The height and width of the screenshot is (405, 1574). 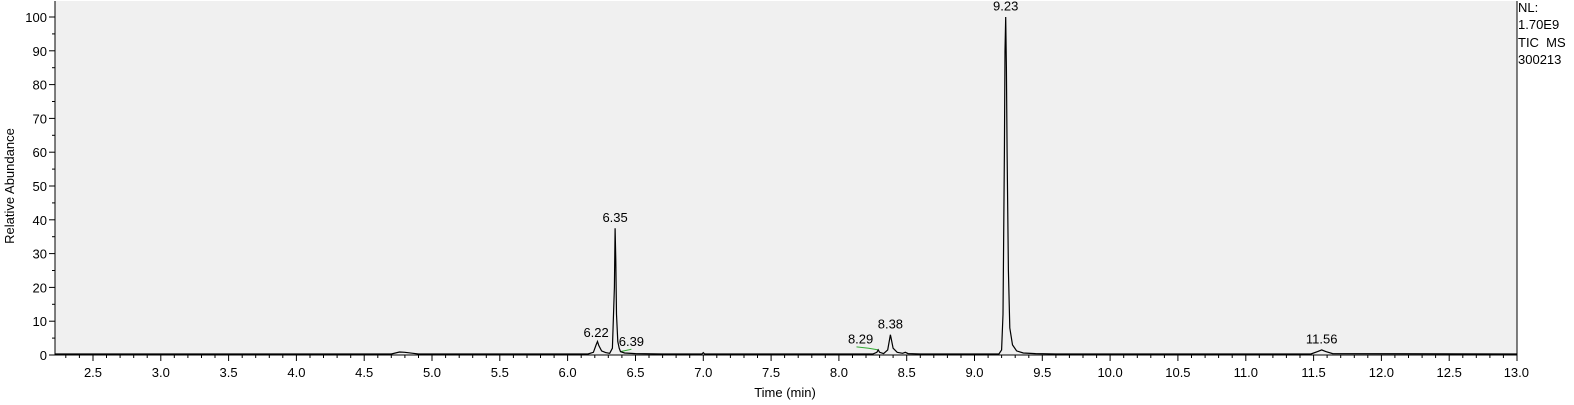 I want to click on y-tick-label: 30, so click(x=40, y=254).